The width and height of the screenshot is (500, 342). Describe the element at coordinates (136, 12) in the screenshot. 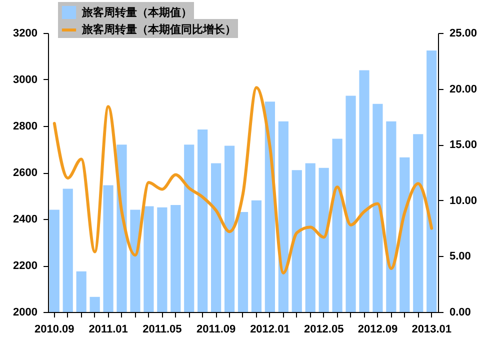

I see `legend-label: 旅客周转量（本期值）` at that location.